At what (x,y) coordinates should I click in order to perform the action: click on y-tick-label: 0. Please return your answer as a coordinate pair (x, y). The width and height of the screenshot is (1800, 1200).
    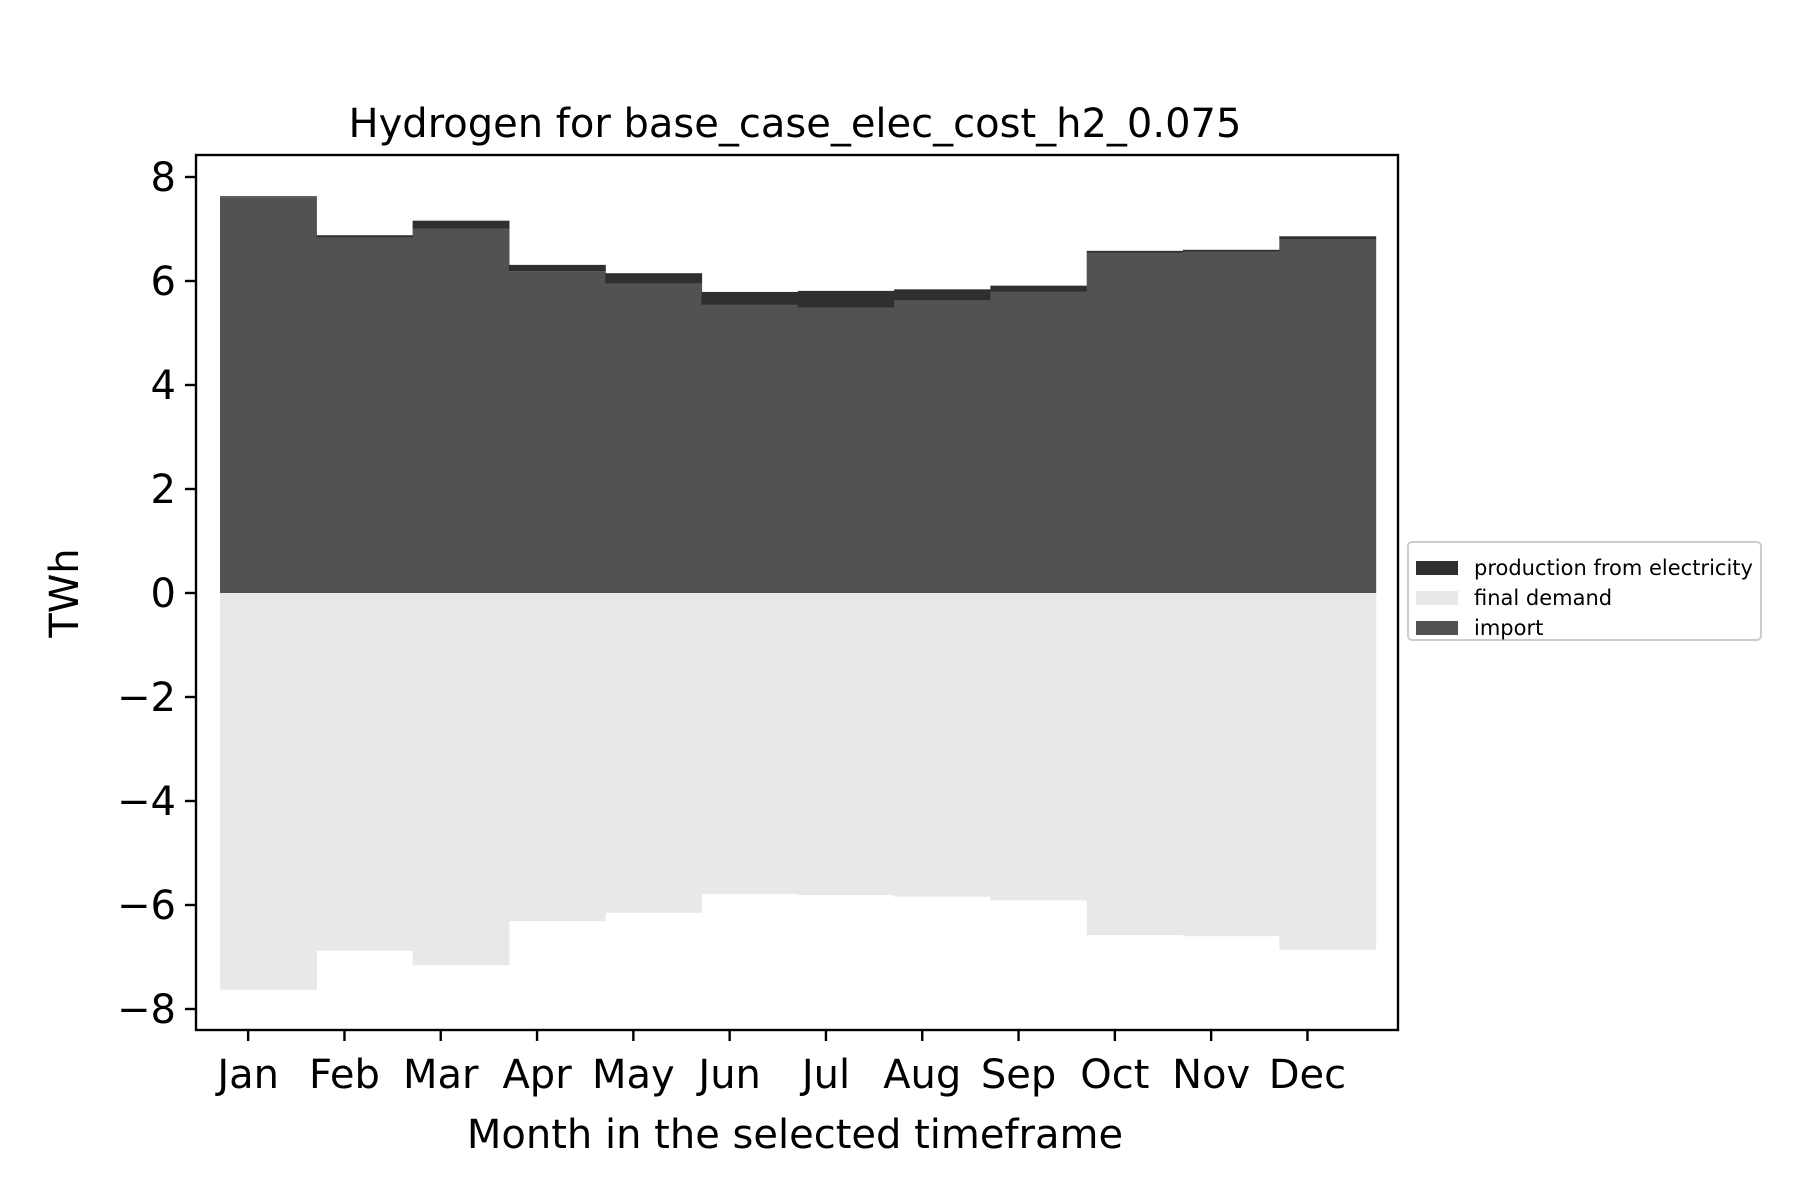
    Looking at the image, I should click on (163, 594).